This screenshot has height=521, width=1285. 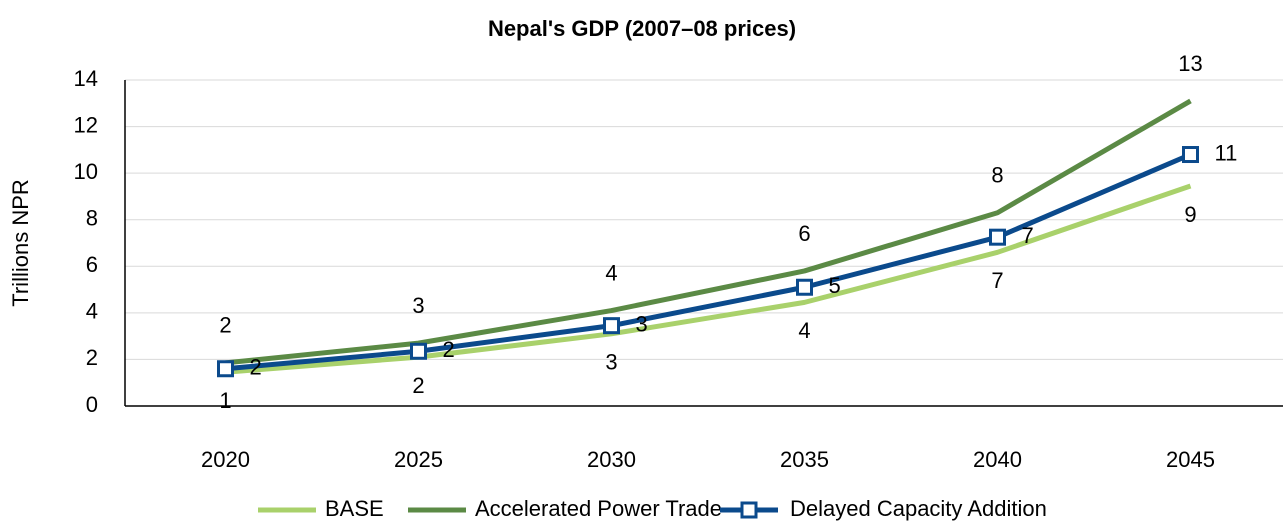 What do you see at coordinates (86, 124) in the screenshot?
I see `y-tick-label: 12` at bounding box center [86, 124].